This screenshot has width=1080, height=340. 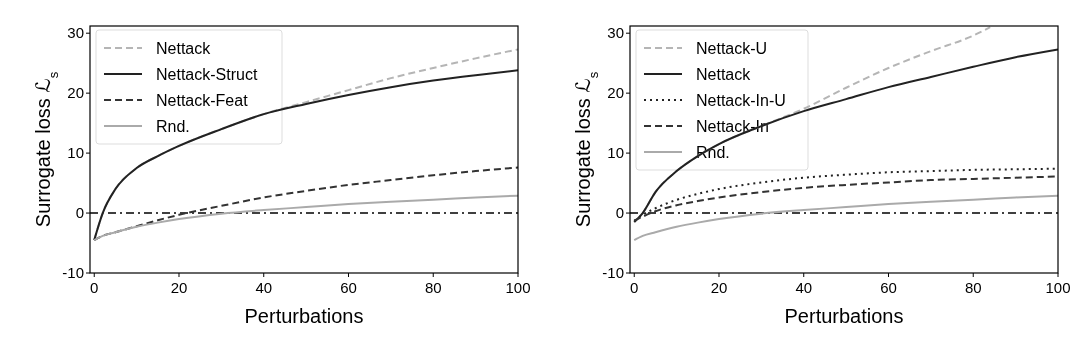 What do you see at coordinates (202, 100) in the screenshot?
I see `legend-label: Nettack-Feat` at bounding box center [202, 100].